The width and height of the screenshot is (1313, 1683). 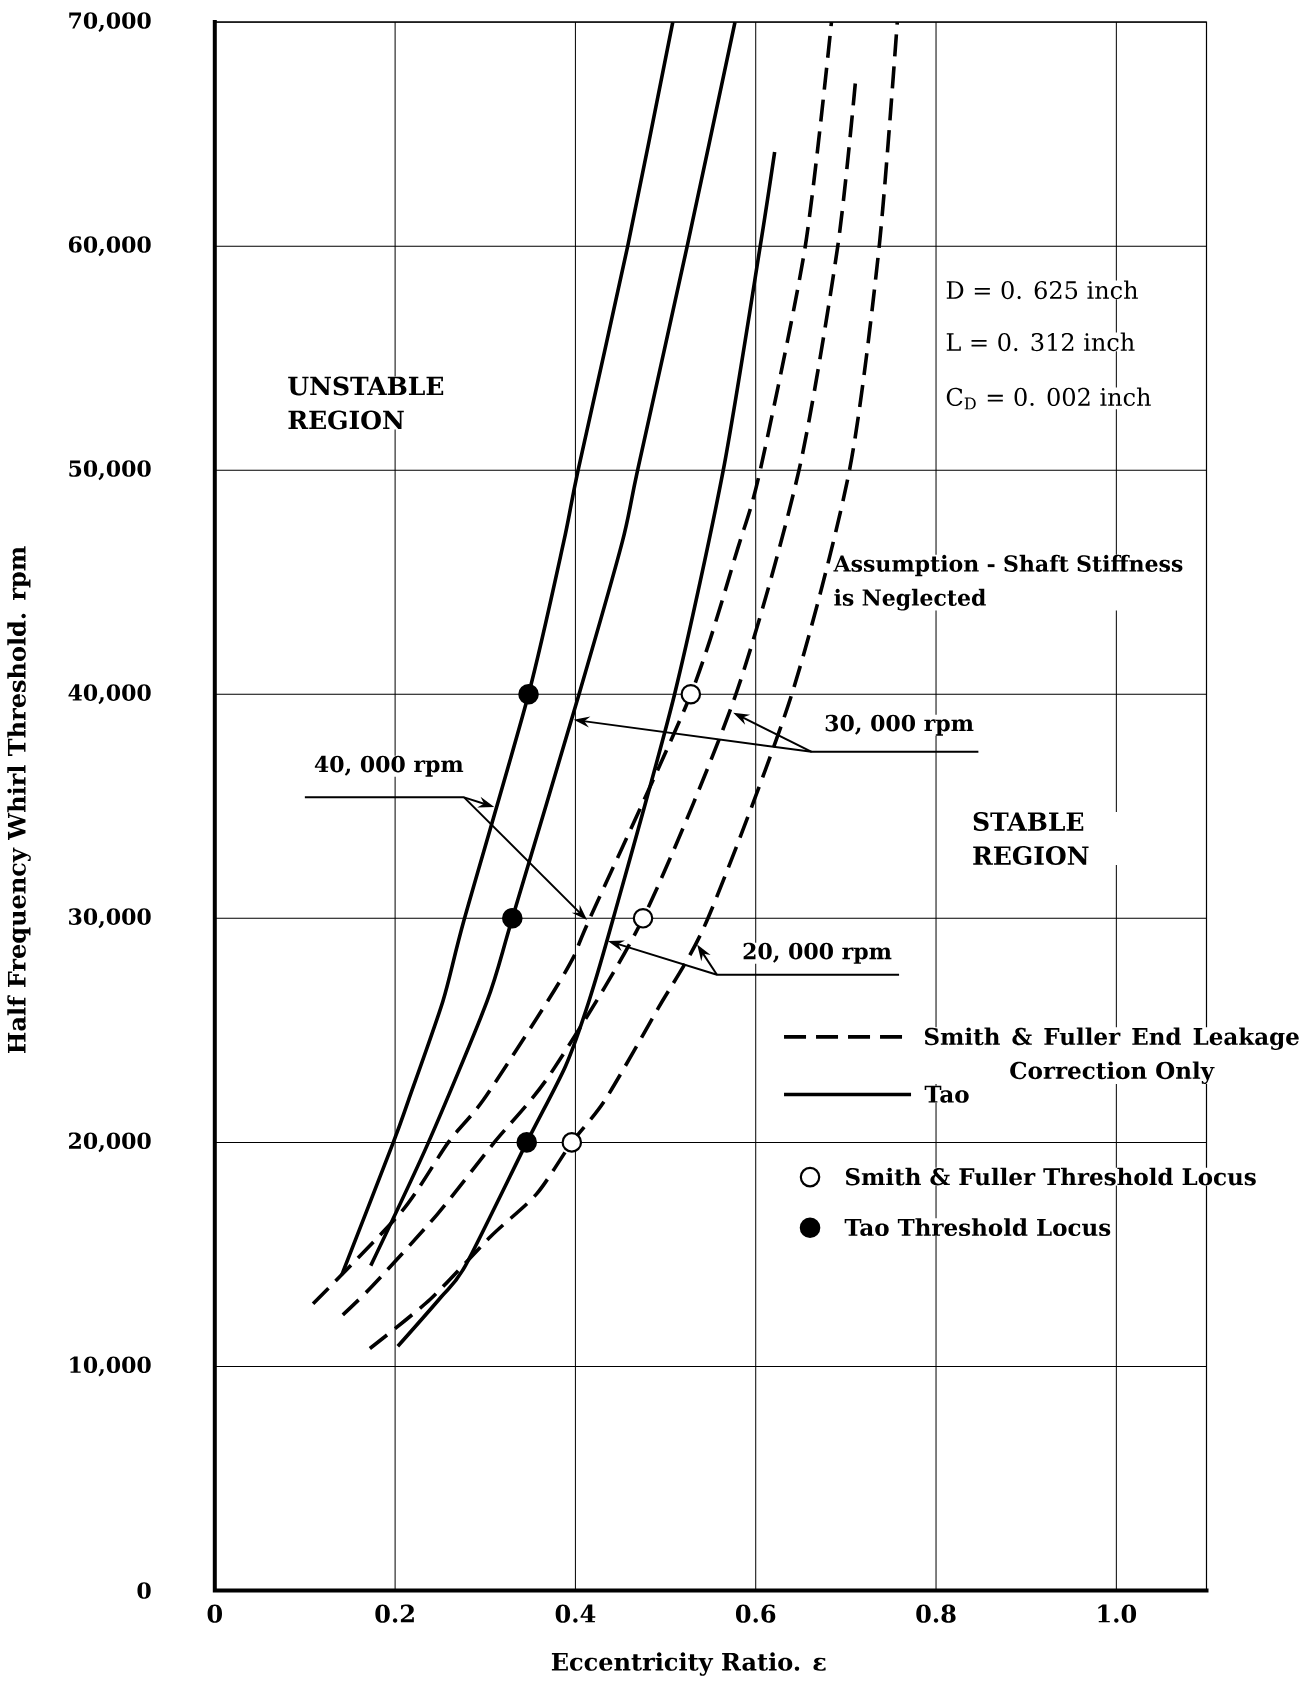 I want to click on text: Smith & Fuller End Leakage Correction Only, so click(x=1111, y=1055).